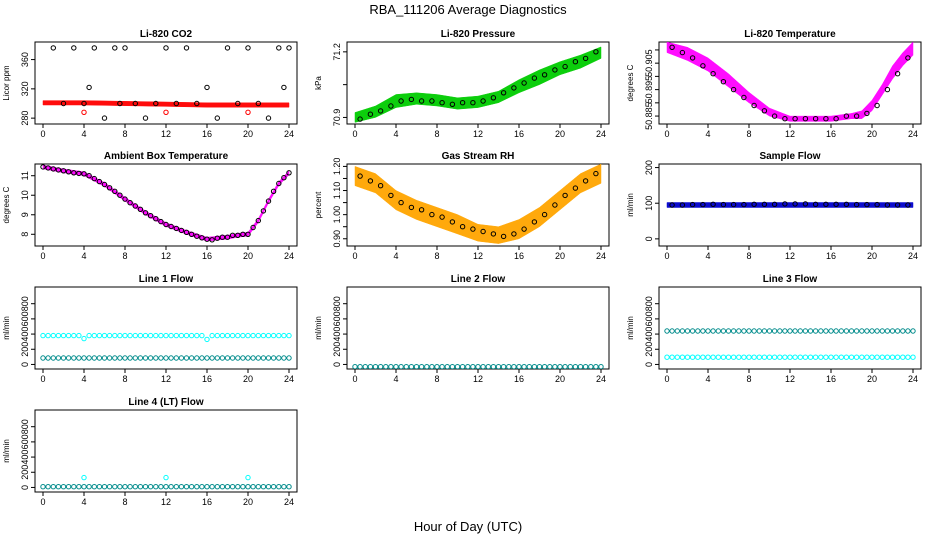 The height and width of the screenshot is (540, 936). What do you see at coordinates (468, 9) in the screenshot?
I see `figure-title: RBA_111206 Average Diagnostics` at bounding box center [468, 9].